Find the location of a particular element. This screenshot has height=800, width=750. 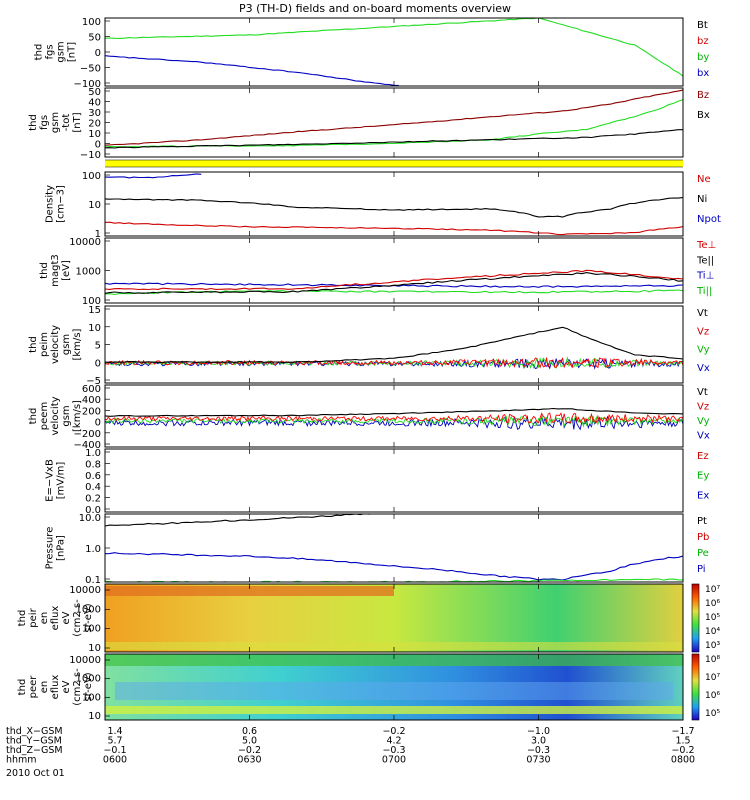

legend-entry: Bt is located at coordinates (702, 25).